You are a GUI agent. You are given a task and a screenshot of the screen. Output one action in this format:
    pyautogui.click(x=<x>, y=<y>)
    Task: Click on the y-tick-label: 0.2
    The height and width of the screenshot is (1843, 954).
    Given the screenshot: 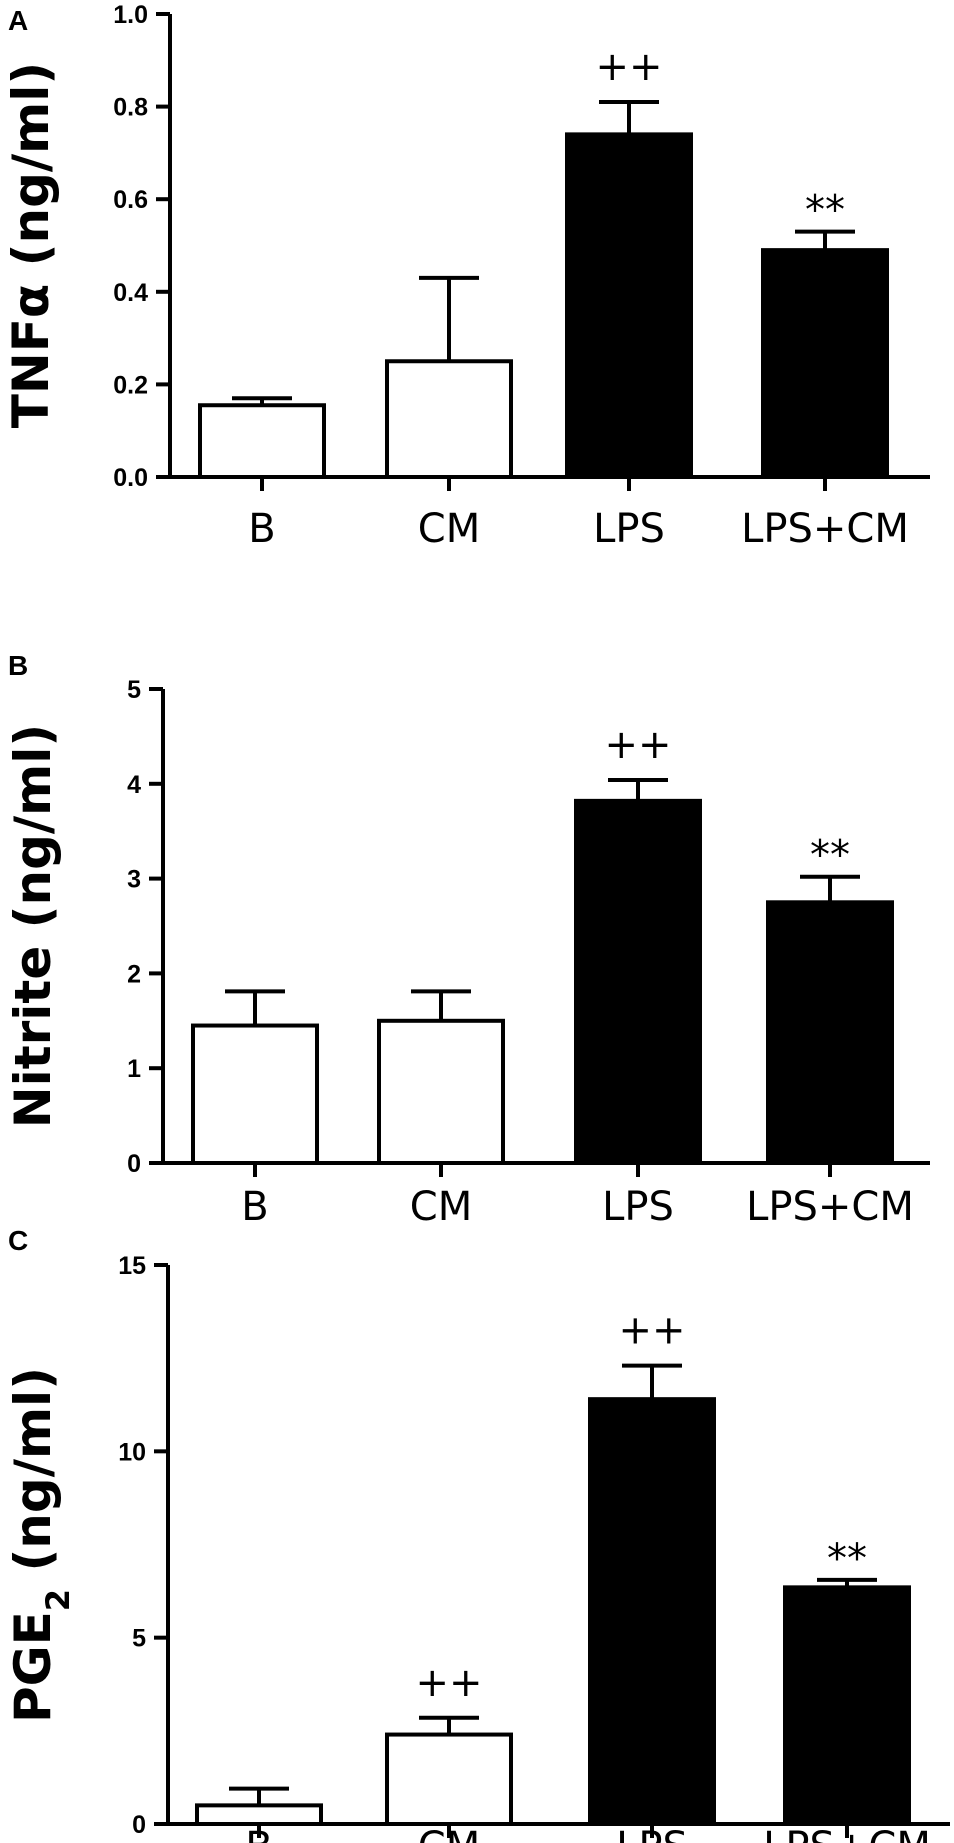 What is the action you would take?
    pyautogui.click(x=130, y=385)
    